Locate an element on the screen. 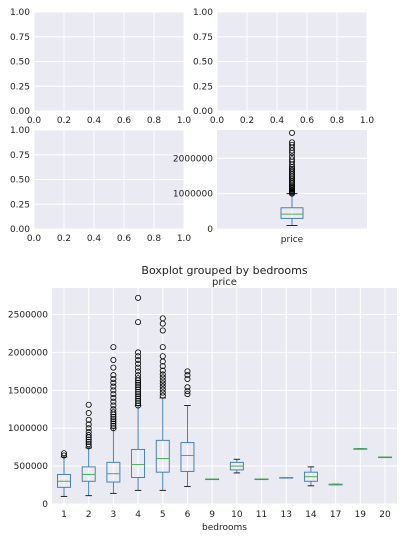 The image size is (411, 550). x-tick-label: 19 is located at coordinates (361, 515).